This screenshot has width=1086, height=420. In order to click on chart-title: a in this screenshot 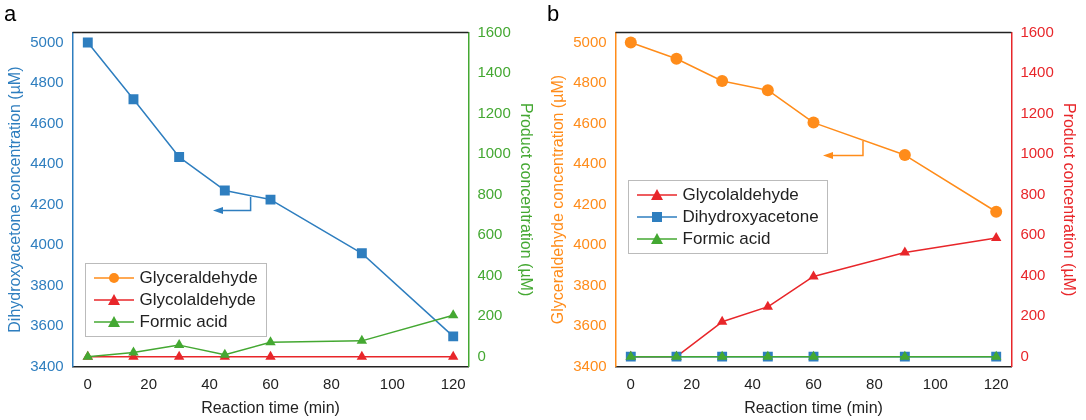, I will do `click(10, 14)`.